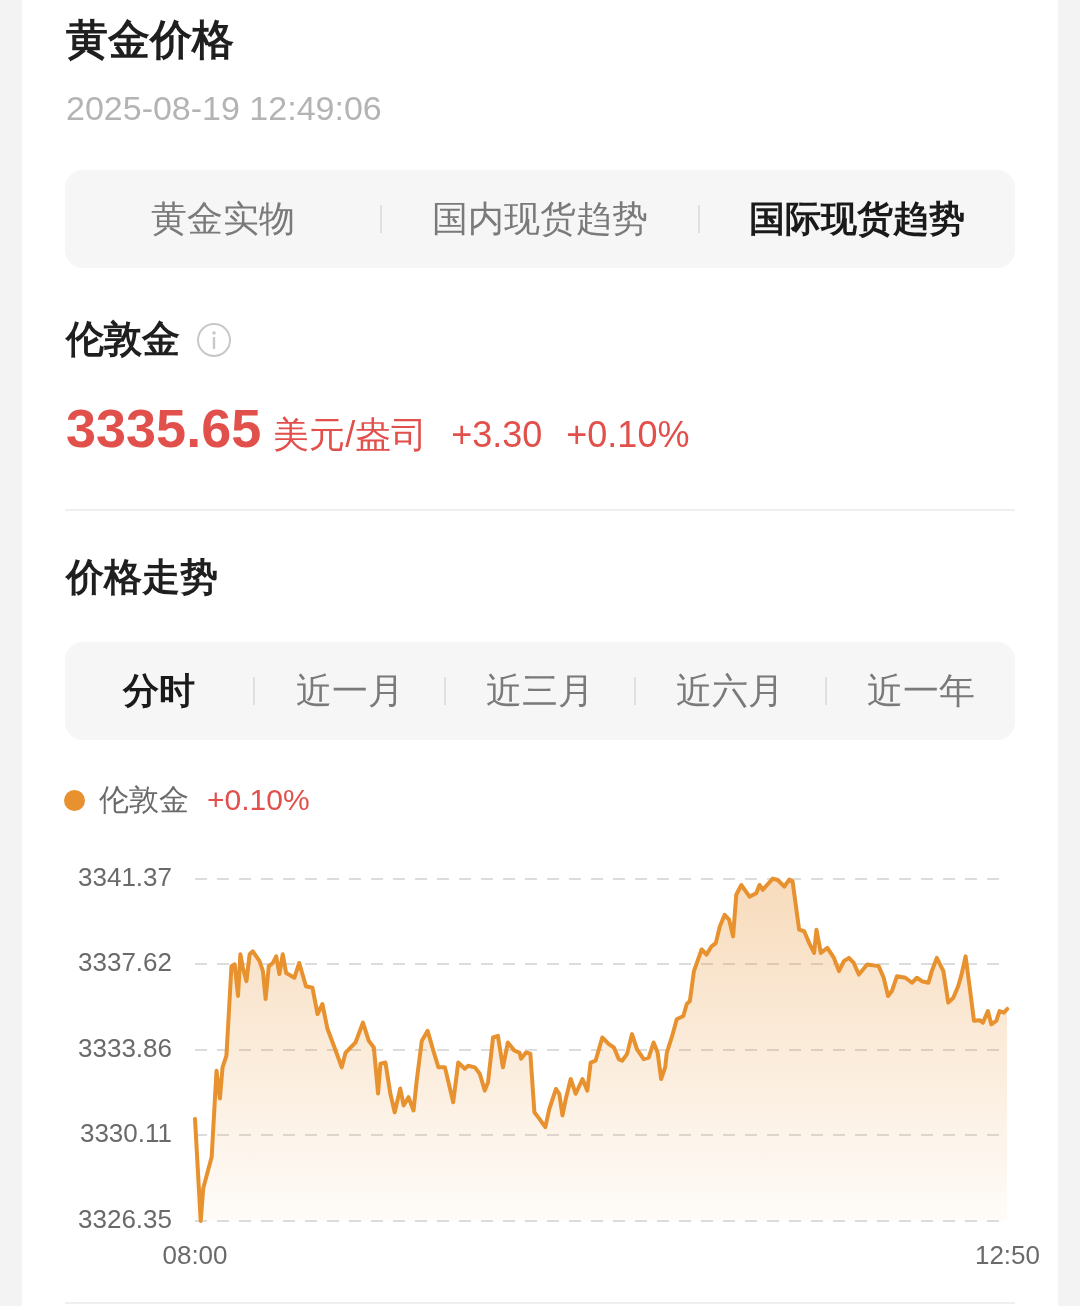 The width and height of the screenshot is (1080, 1306). I want to click on chart-subtitle: 2025-08-19 12:49:06, so click(224, 108).